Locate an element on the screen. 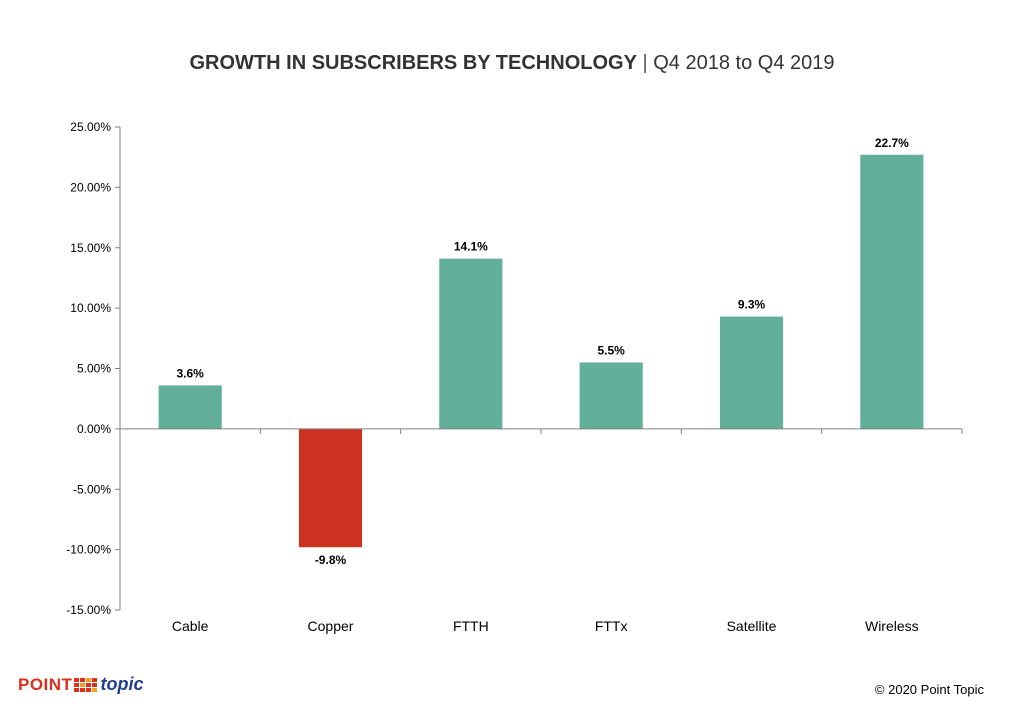 Image resolution: width=1024 pixels, height=719 pixels. data-label-wireless: 22.7% is located at coordinates (892, 143).